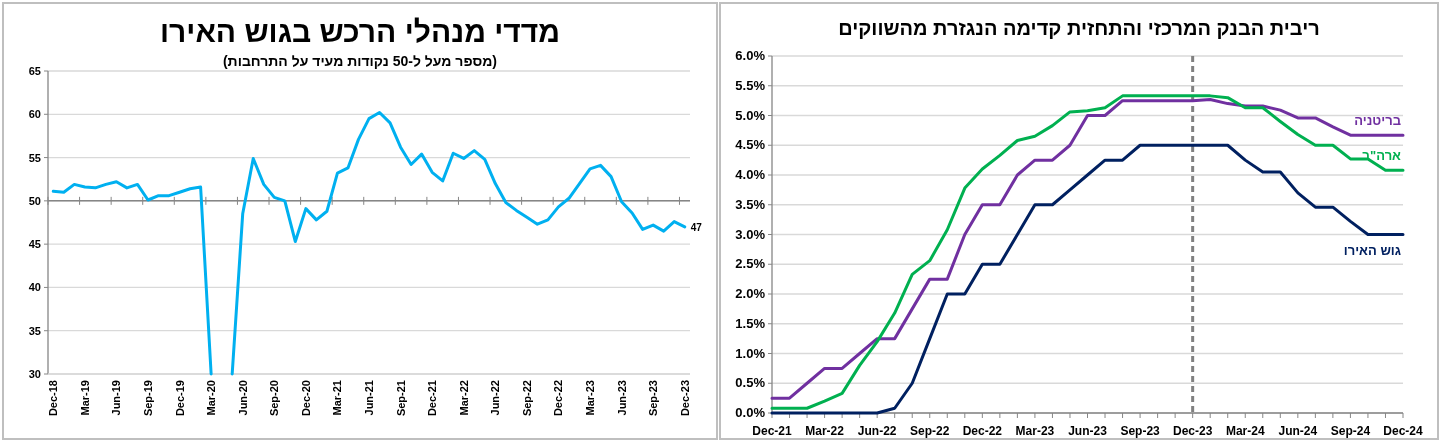  I want to click on series-label: בריטניה, so click(1377, 121).